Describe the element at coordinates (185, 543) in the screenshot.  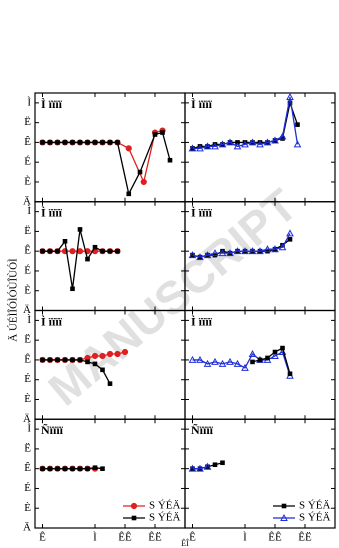
I see `x-axis-label: ÊÎ` at that location.